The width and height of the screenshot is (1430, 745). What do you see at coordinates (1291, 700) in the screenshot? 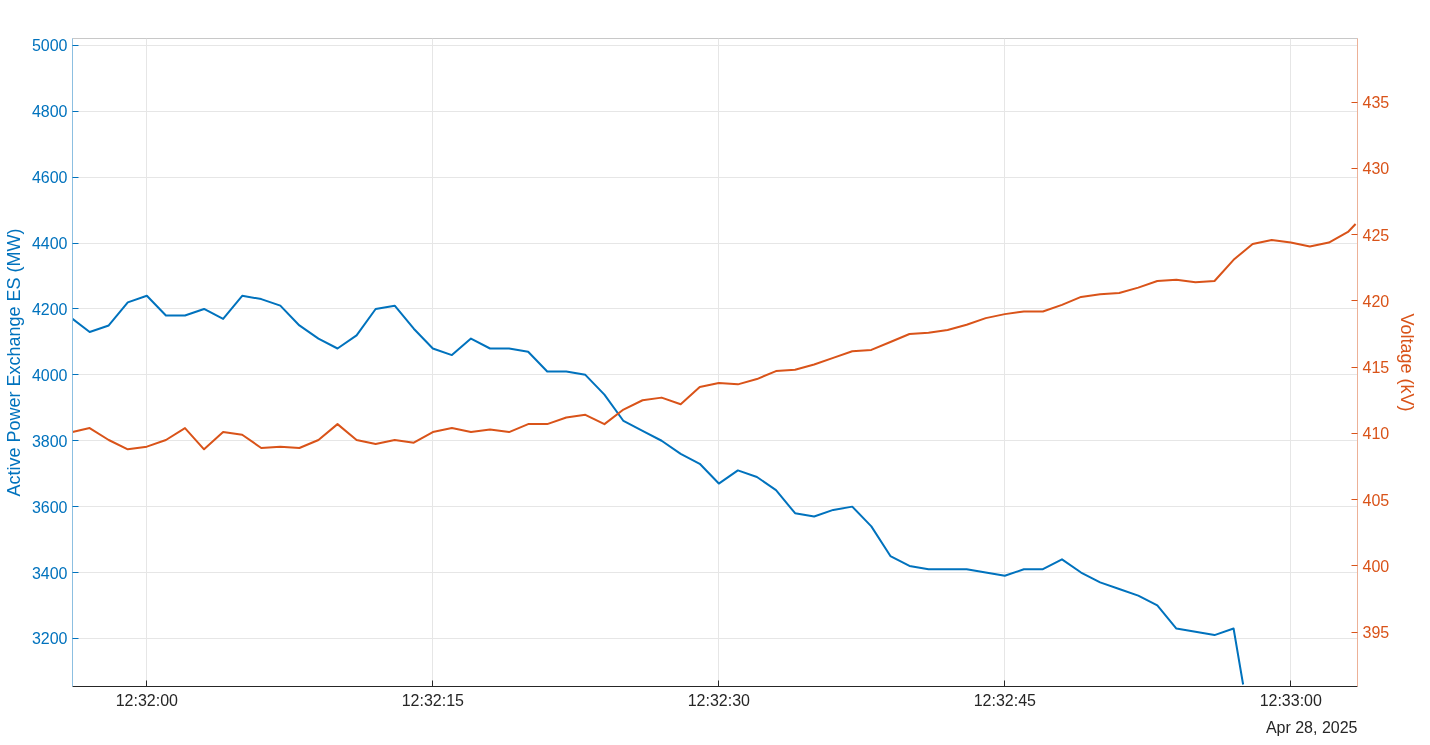
I see `x-tick-label: 12:33:00` at bounding box center [1291, 700].